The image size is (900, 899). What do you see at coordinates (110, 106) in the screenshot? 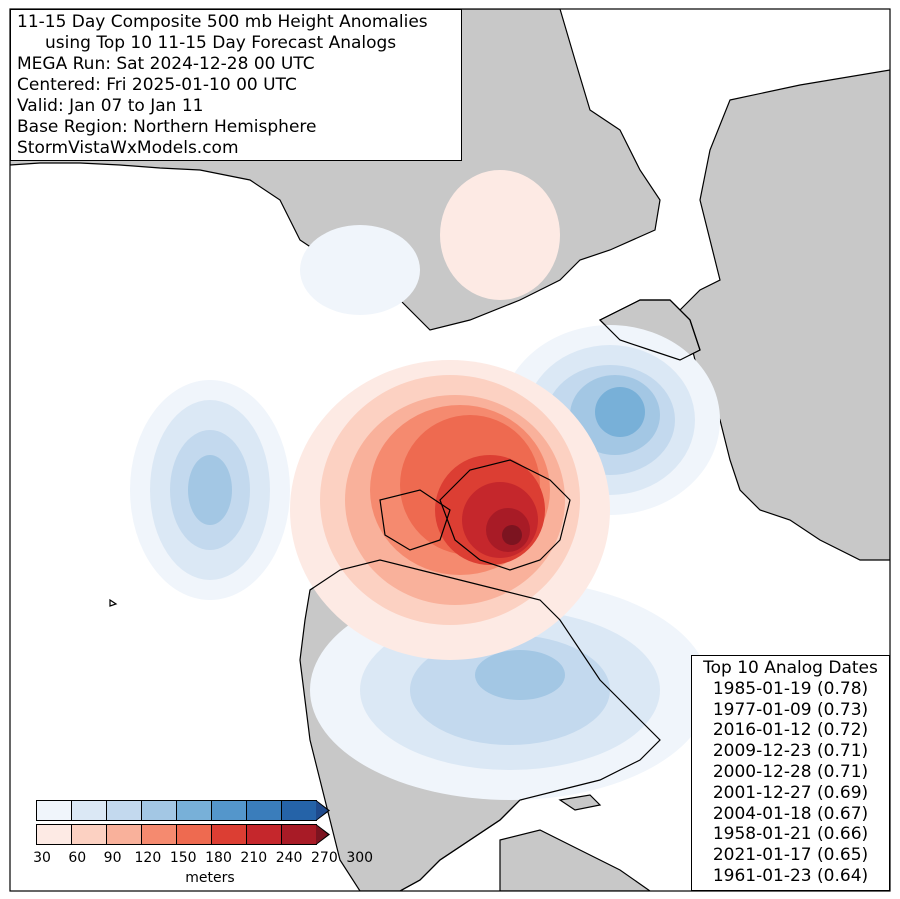
I see `title-line-5: Valid: Jan 07 to Jan 11` at bounding box center [110, 106].